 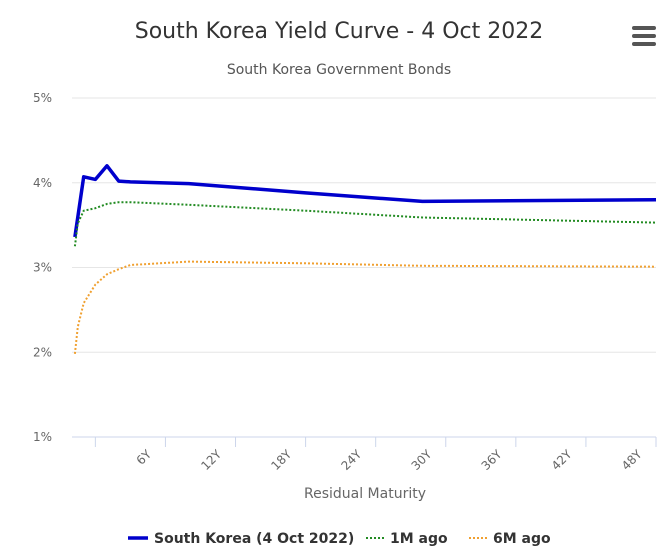 I want to click on x-tick-label: 36Y, so click(x=492, y=460).